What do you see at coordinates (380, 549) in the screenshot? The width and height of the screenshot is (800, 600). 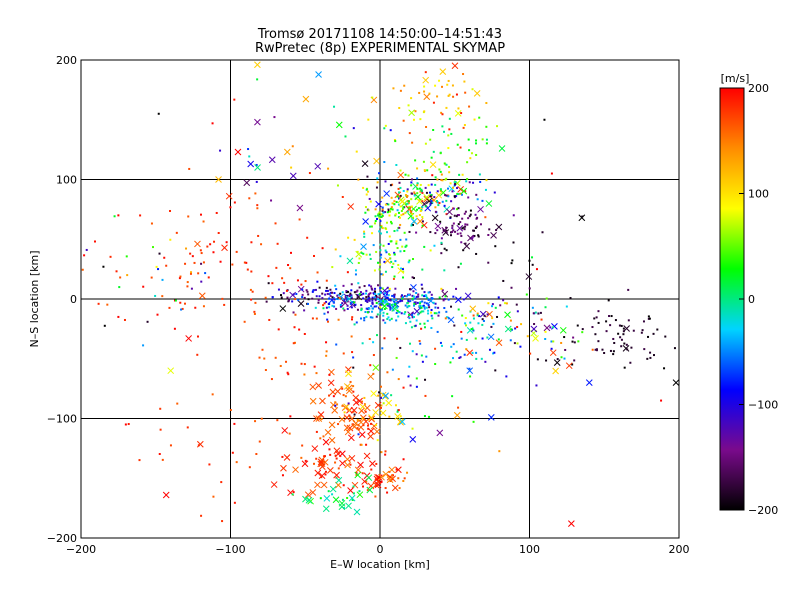 I see `x-tick-label: 0` at bounding box center [380, 549].